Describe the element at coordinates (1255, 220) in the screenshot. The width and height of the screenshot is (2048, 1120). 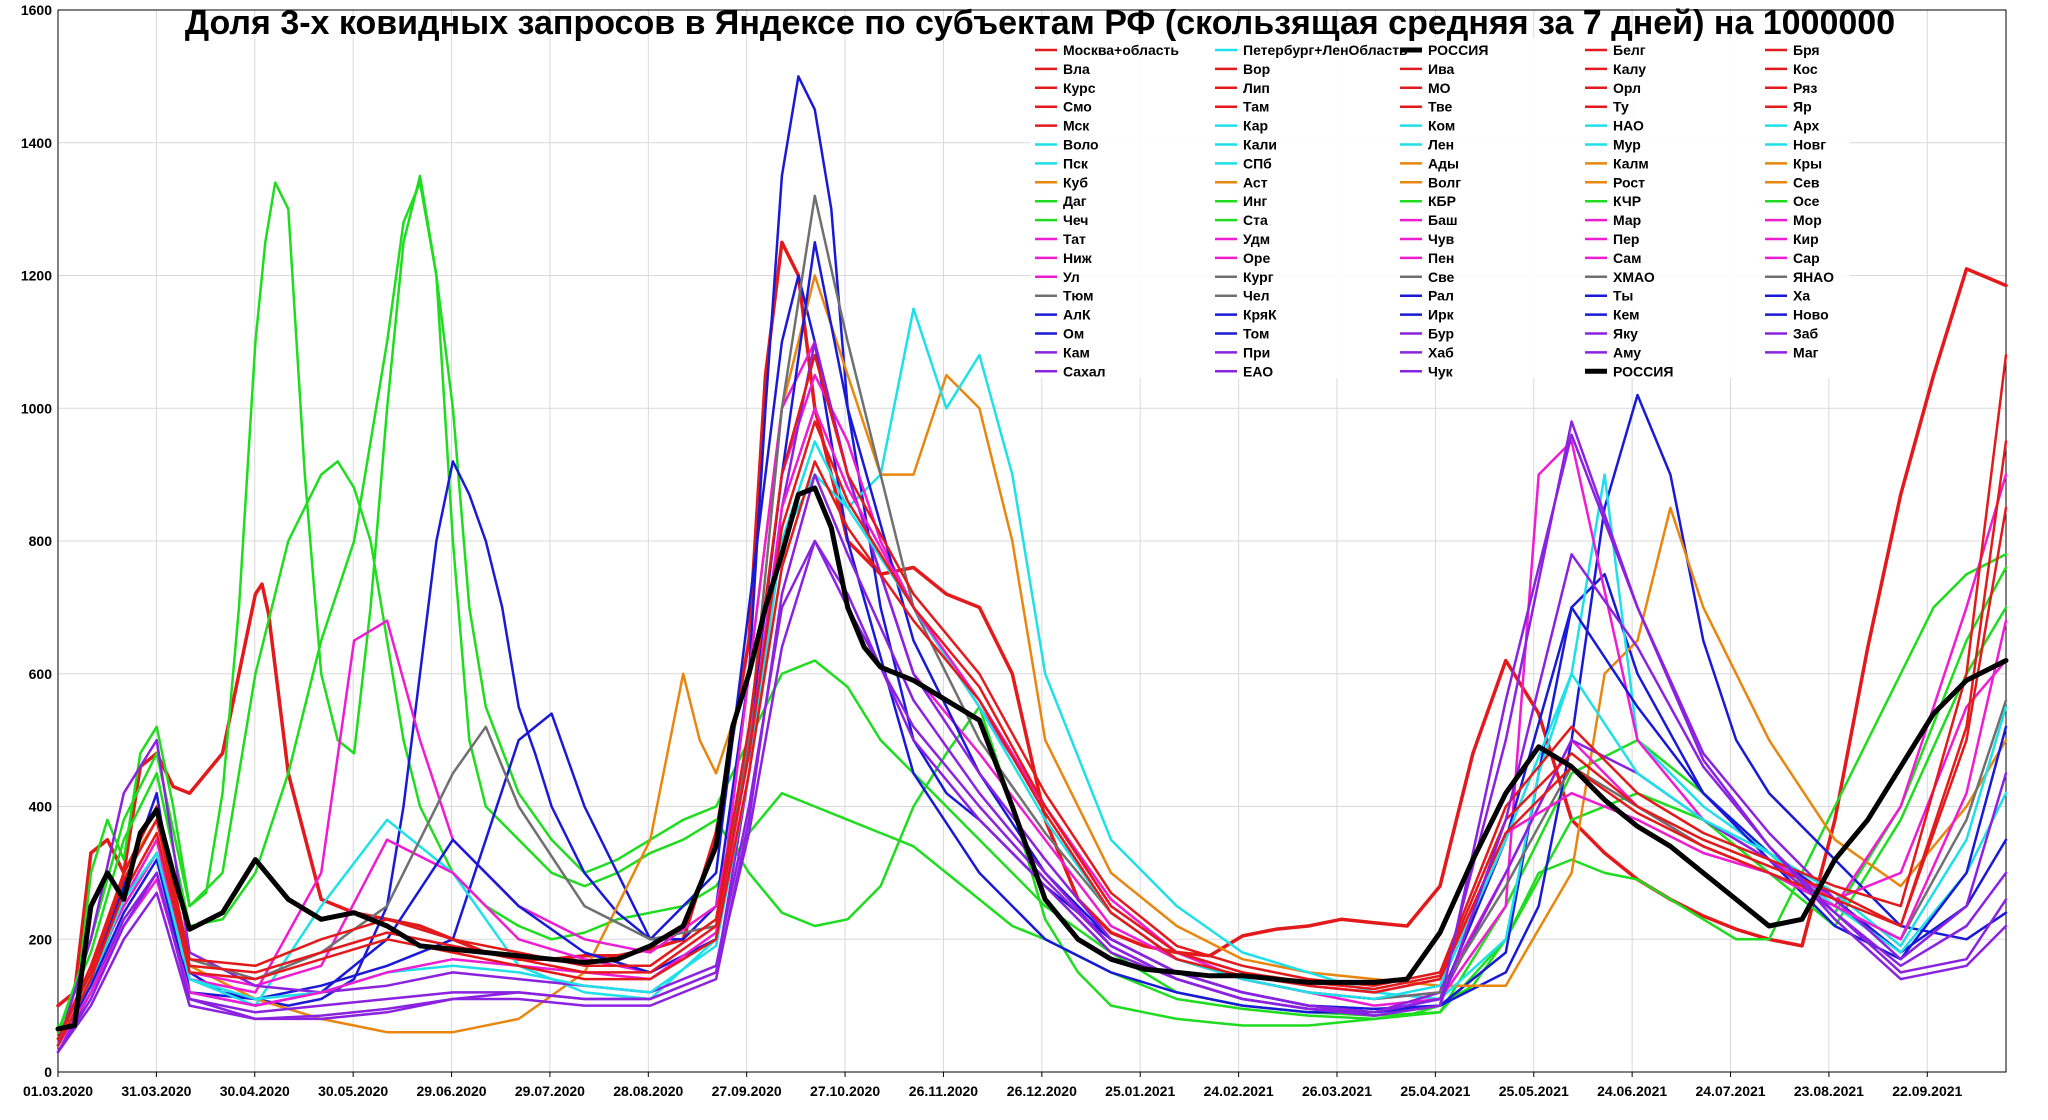
I see `legend-label: Ста` at that location.